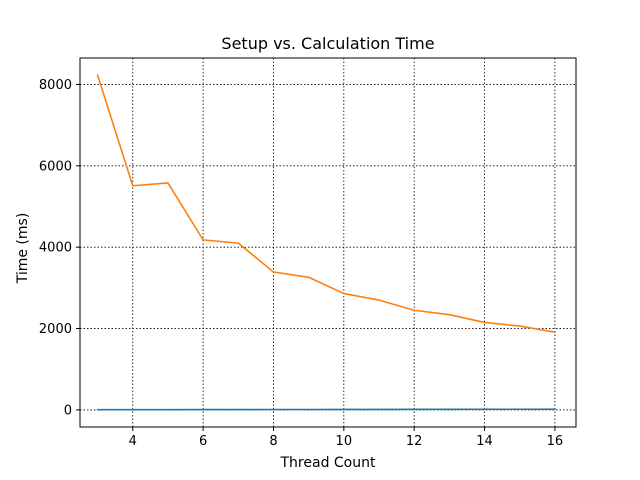 Image resolution: width=640 pixels, height=480 pixels. I want to click on x-tick-label: 4, so click(133, 441).